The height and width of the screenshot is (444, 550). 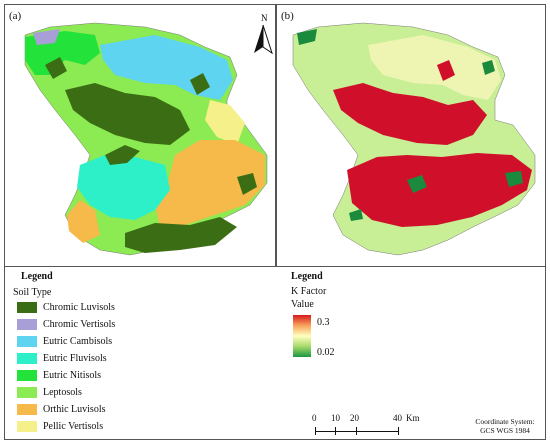 I want to click on legend-item-eutric-cambisols: Eutric Cambisols, so click(x=64, y=341).